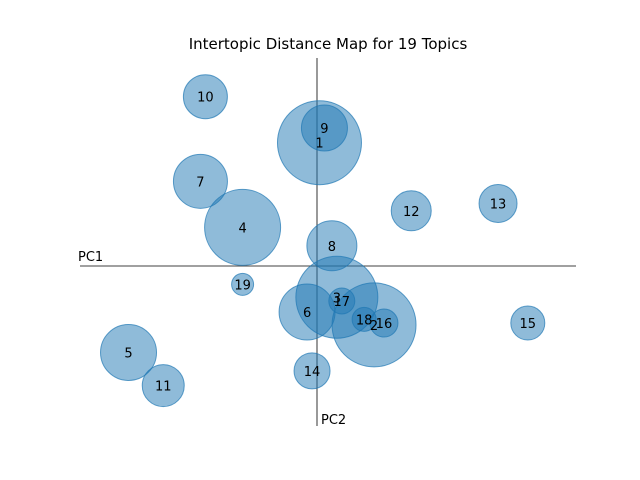  What do you see at coordinates (328, 44) in the screenshot?
I see `chart-title: Intertopic Distance Map for 19 Topics` at bounding box center [328, 44].